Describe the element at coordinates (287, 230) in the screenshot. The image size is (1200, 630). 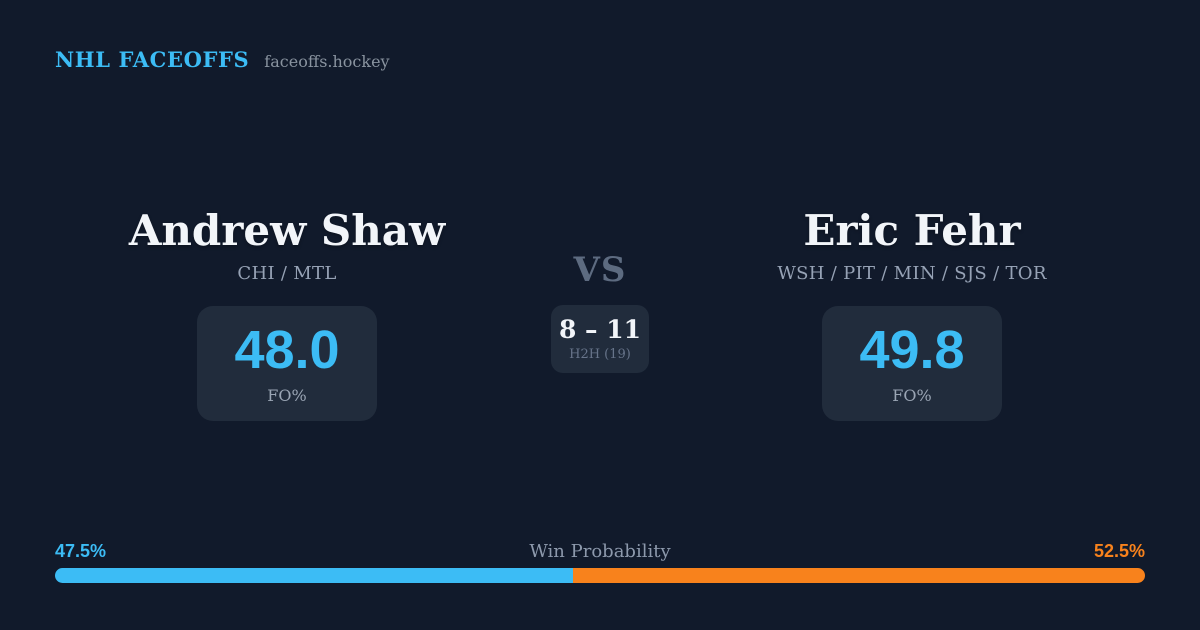
I see `player-left-name: Andrew Shaw` at that location.